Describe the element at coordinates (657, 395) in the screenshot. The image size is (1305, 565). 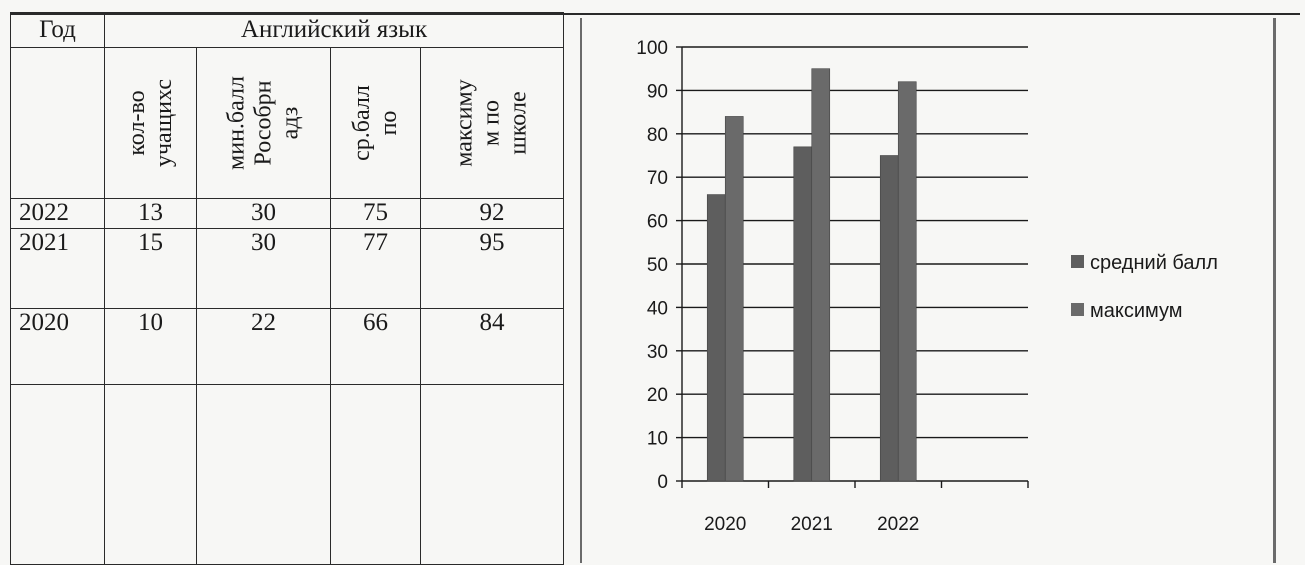
I see `y-tick-label: 20` at that location.